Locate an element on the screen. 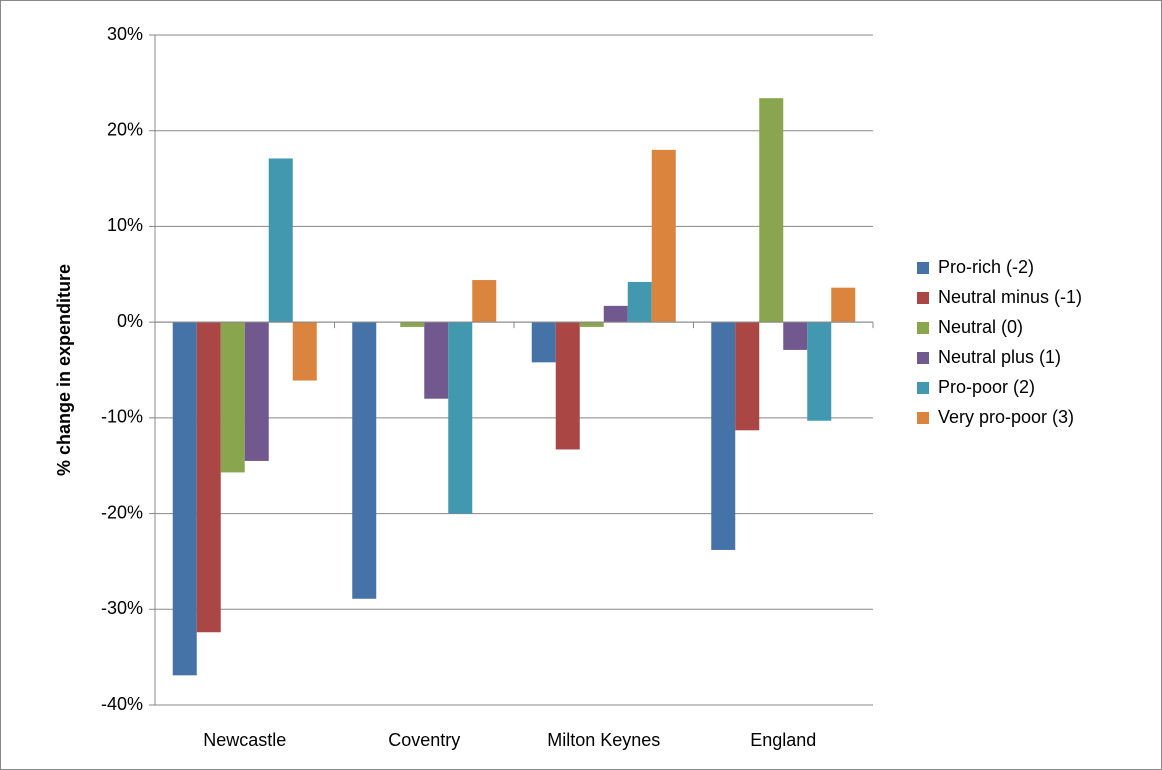  y-tick-label: 10% is located at coordinates (125, 225).